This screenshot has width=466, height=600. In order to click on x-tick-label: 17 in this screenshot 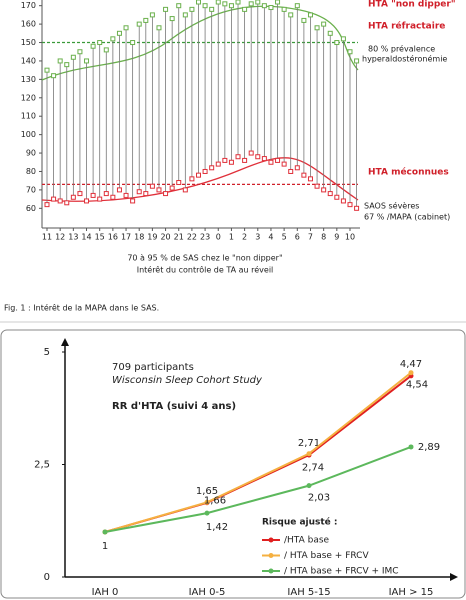, I will do `click(126, 237)`.